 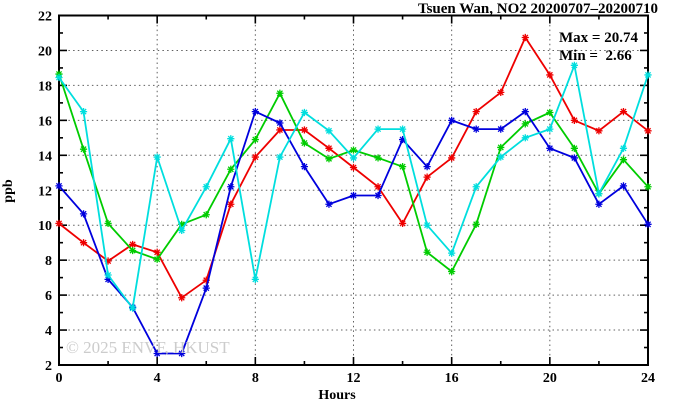 What do you see at coordinates (598, 47) in the screenshot?
I see `maxmin-annotation: Max = 20.74 Min = 2.66` at bounding box center [598, 47].